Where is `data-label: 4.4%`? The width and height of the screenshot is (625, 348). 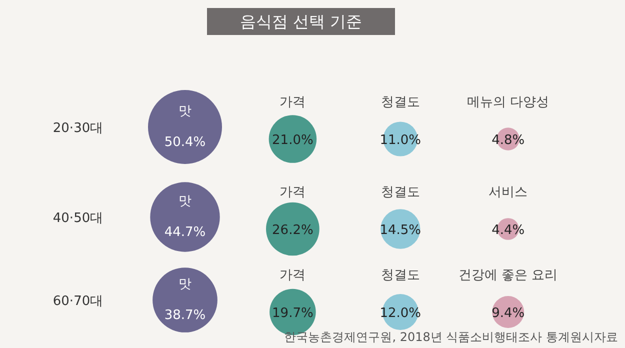
data-label: 4.4% is located at coordinates (508, 230).